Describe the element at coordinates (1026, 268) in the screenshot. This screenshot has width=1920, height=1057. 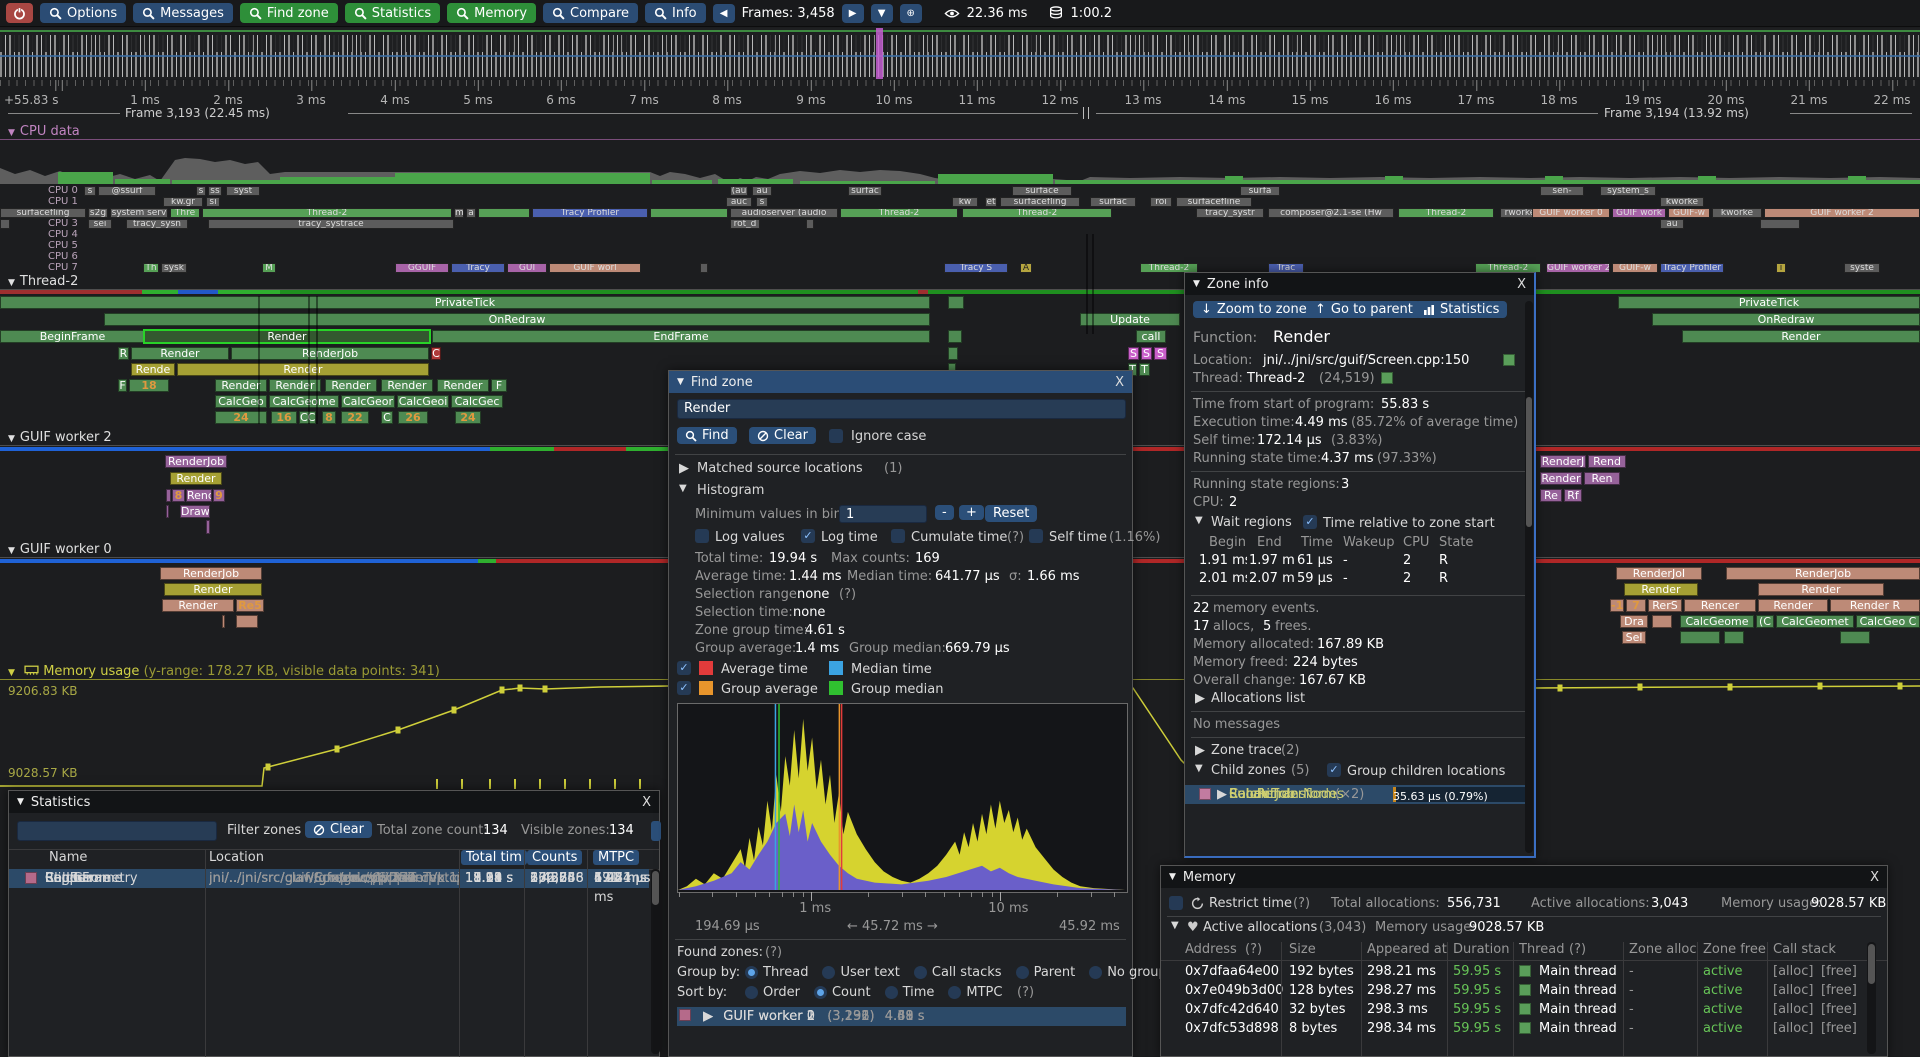
I see `cpu-zone-block: A` at that location.